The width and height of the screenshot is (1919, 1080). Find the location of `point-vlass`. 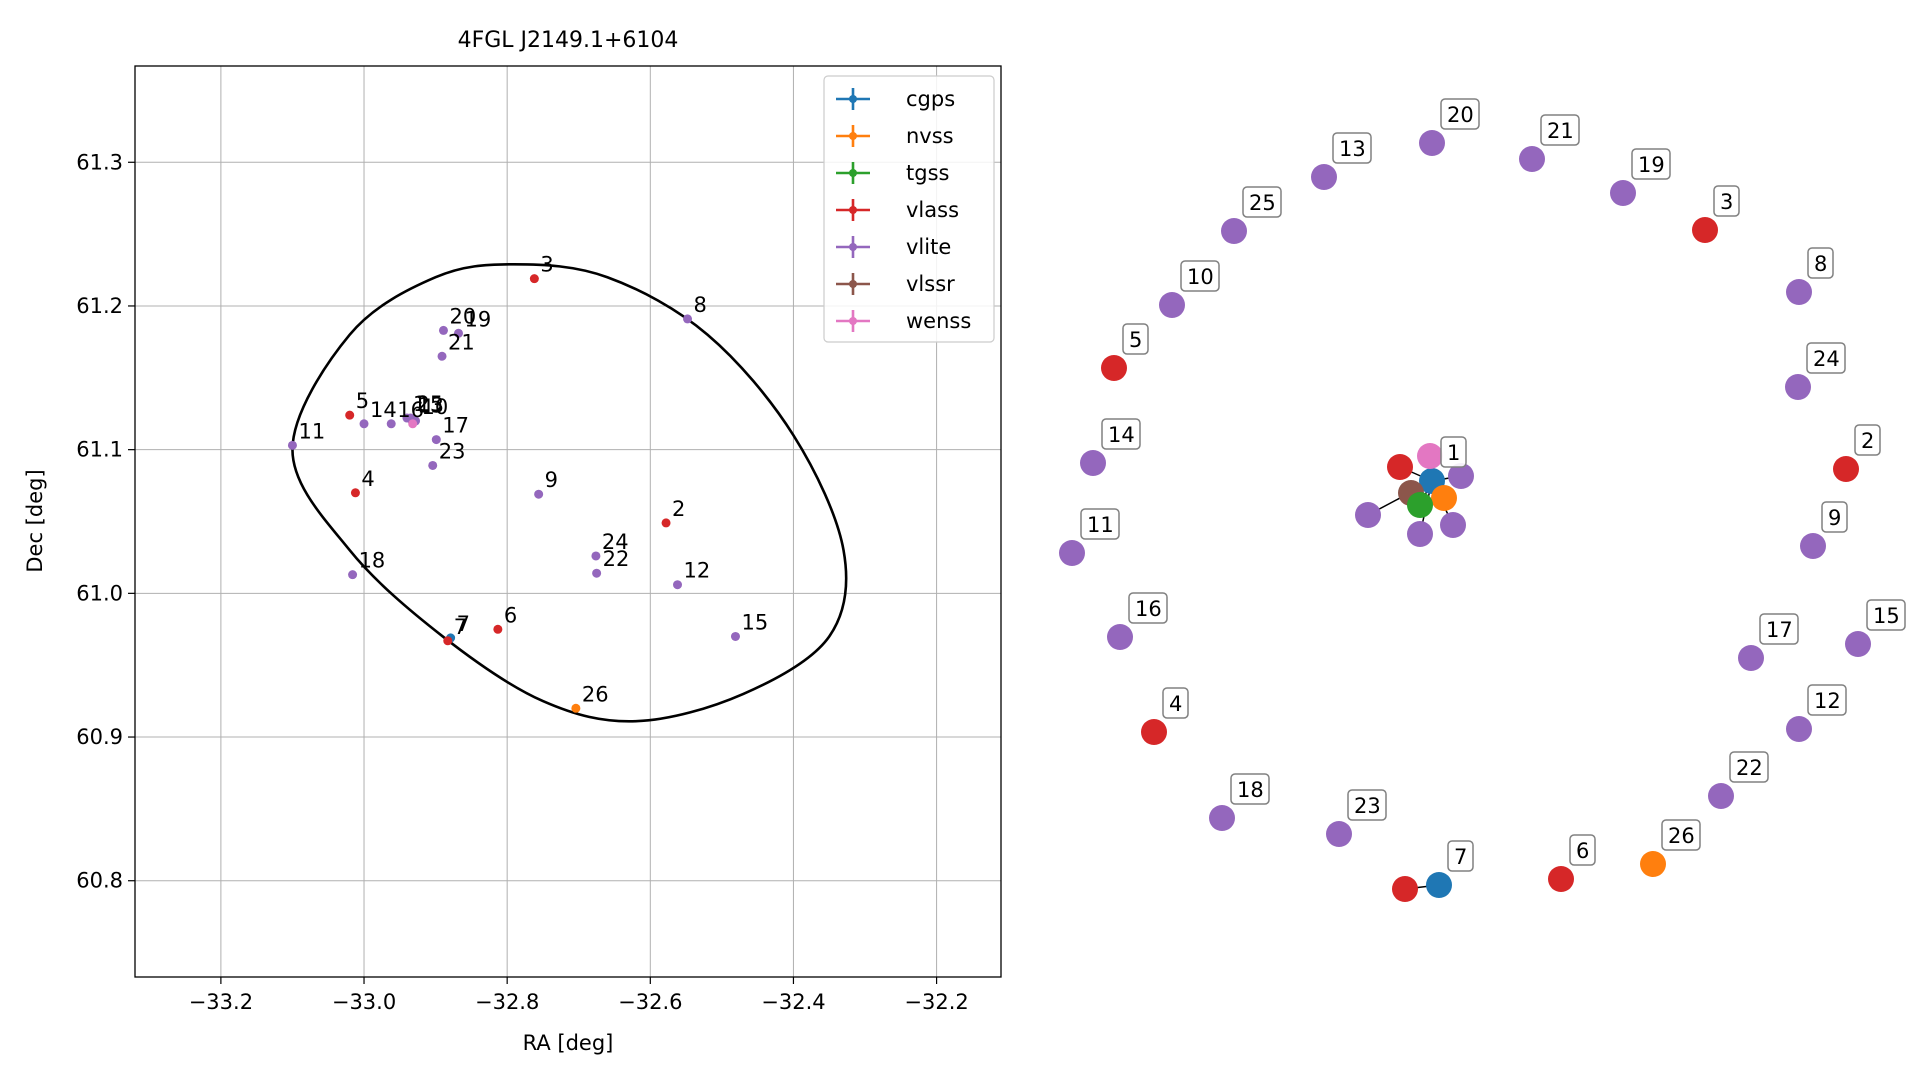

point-vlass is located at coordinates (350, 415).